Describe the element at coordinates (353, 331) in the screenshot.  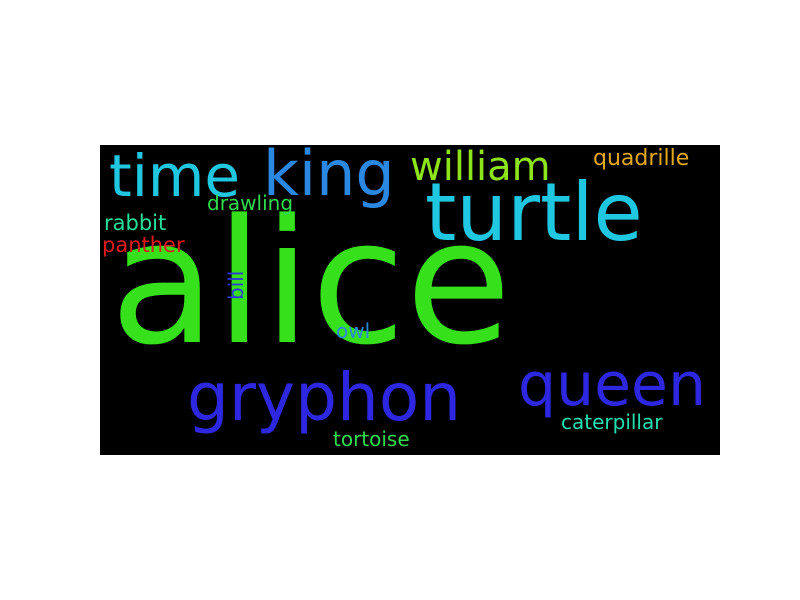
I see `word-owl: owl` at that location.